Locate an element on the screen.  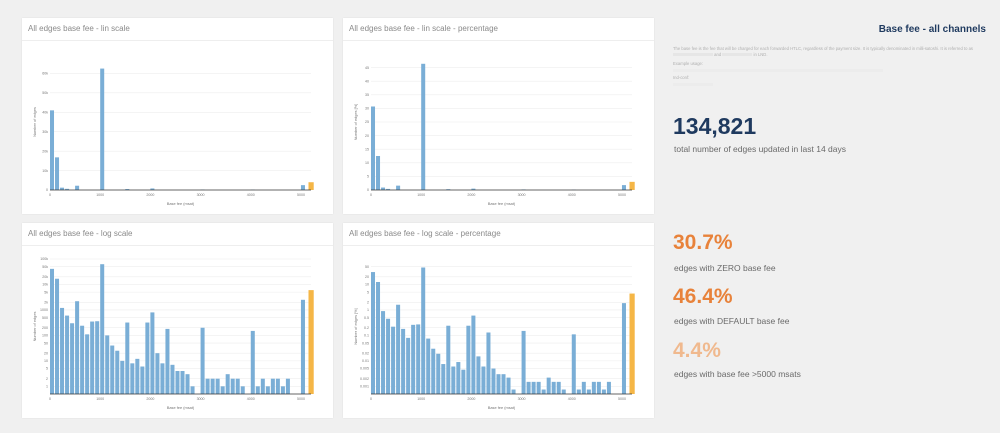
y-tick-label: 10 is located at coordinates (367, 163).